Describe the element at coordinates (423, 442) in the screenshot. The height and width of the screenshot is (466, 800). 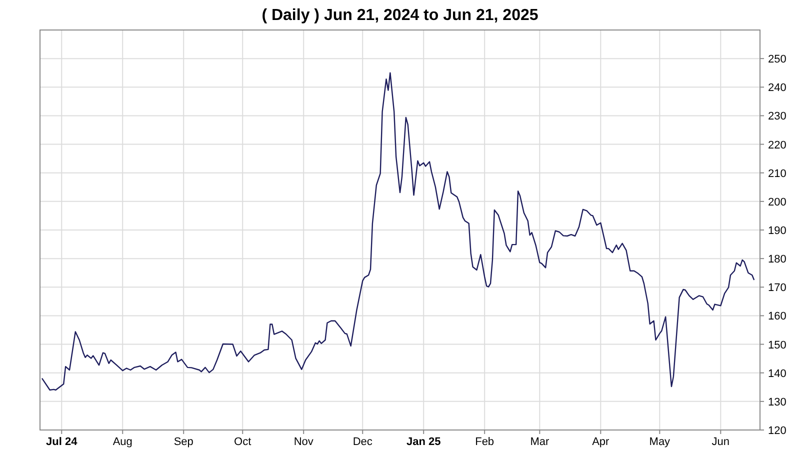
I see `x-tick-label: Jan 25` at that location.